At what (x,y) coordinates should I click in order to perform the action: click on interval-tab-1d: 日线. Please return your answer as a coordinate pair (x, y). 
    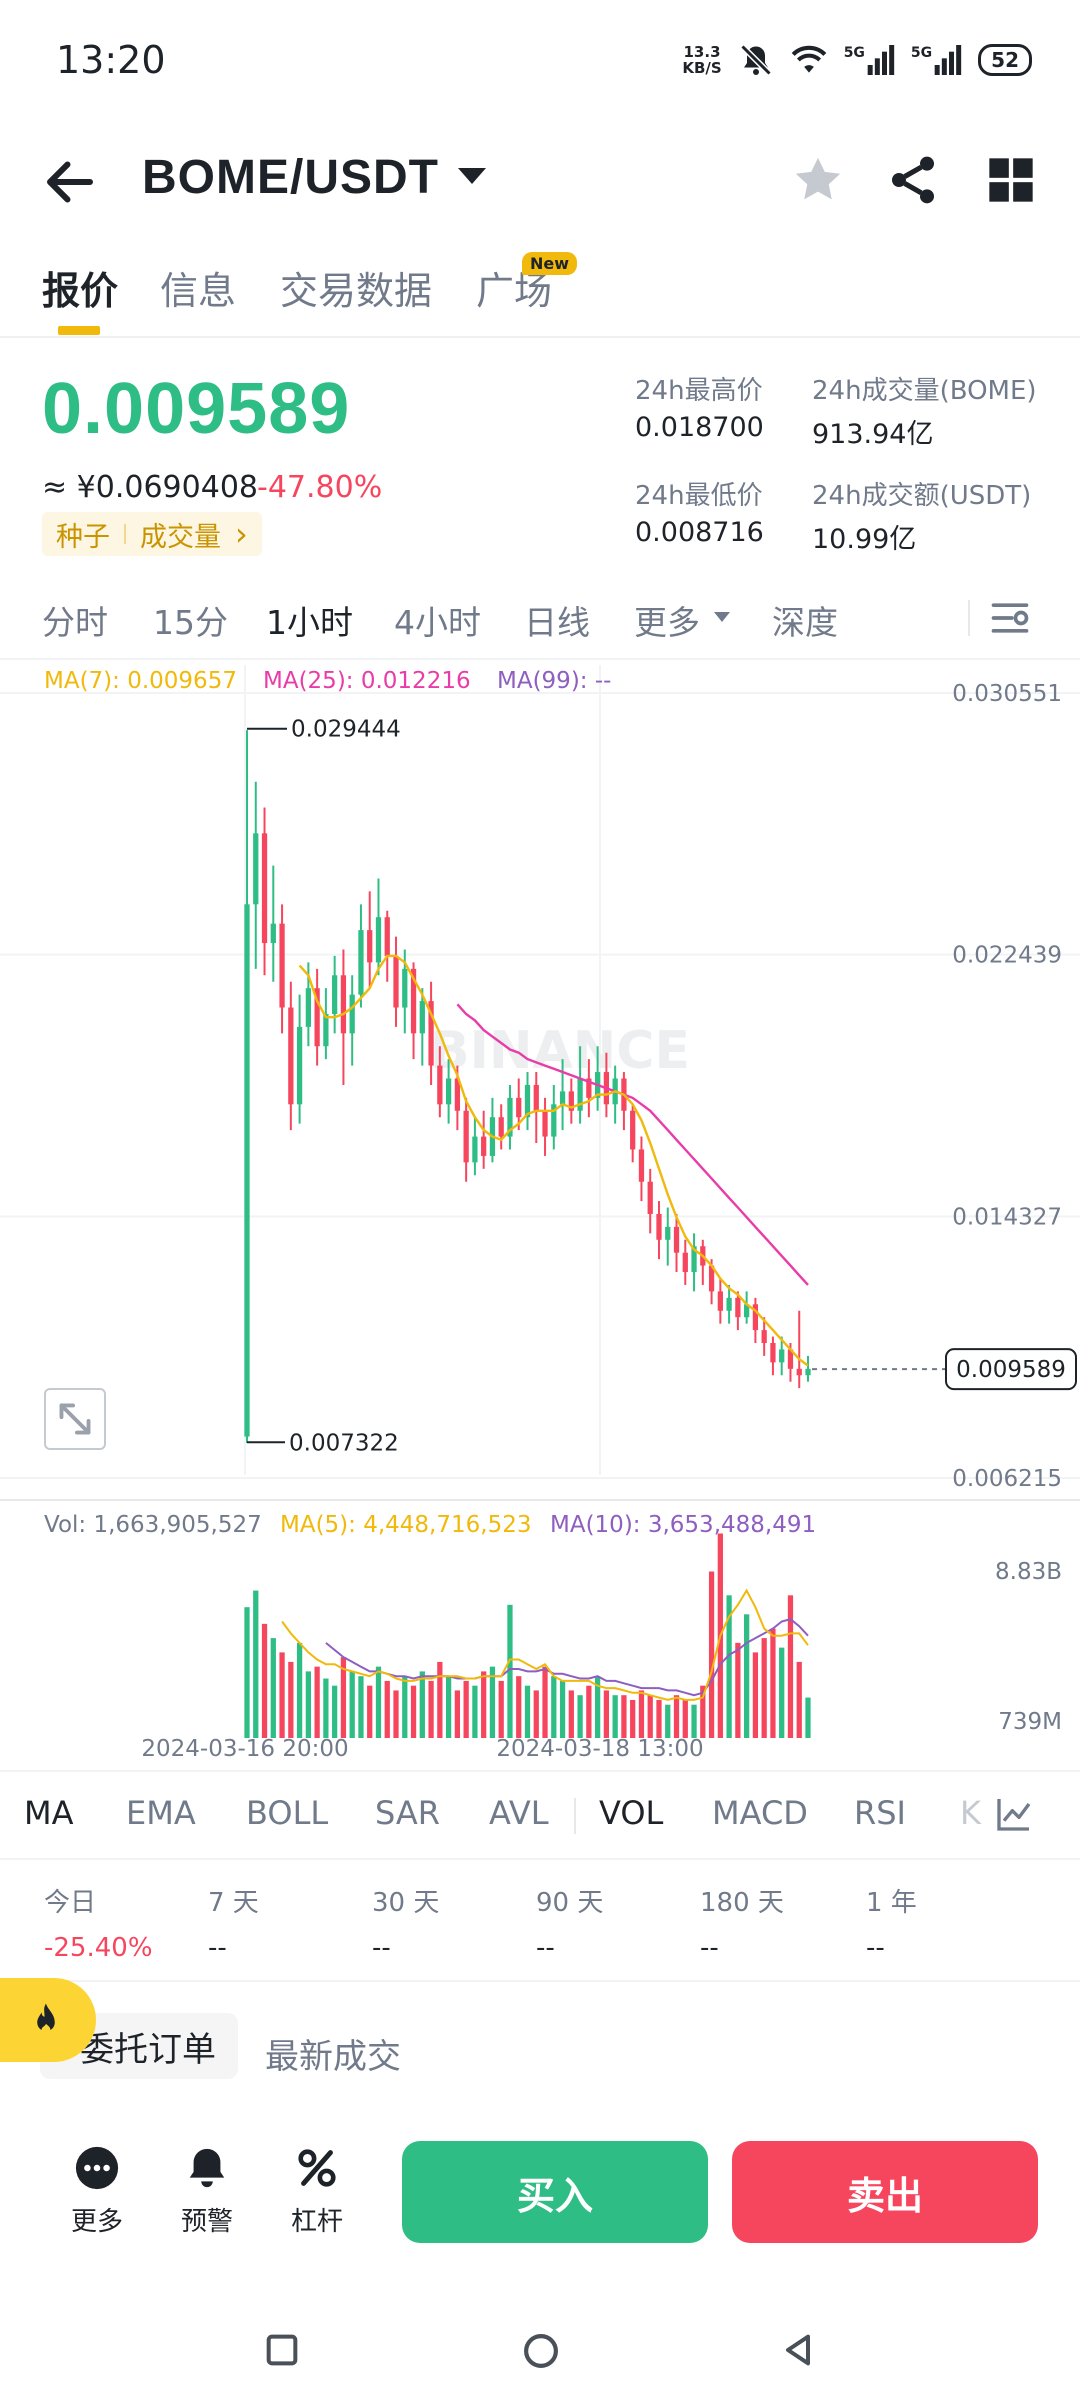
    Looking at the image, I should click on (557, 622).